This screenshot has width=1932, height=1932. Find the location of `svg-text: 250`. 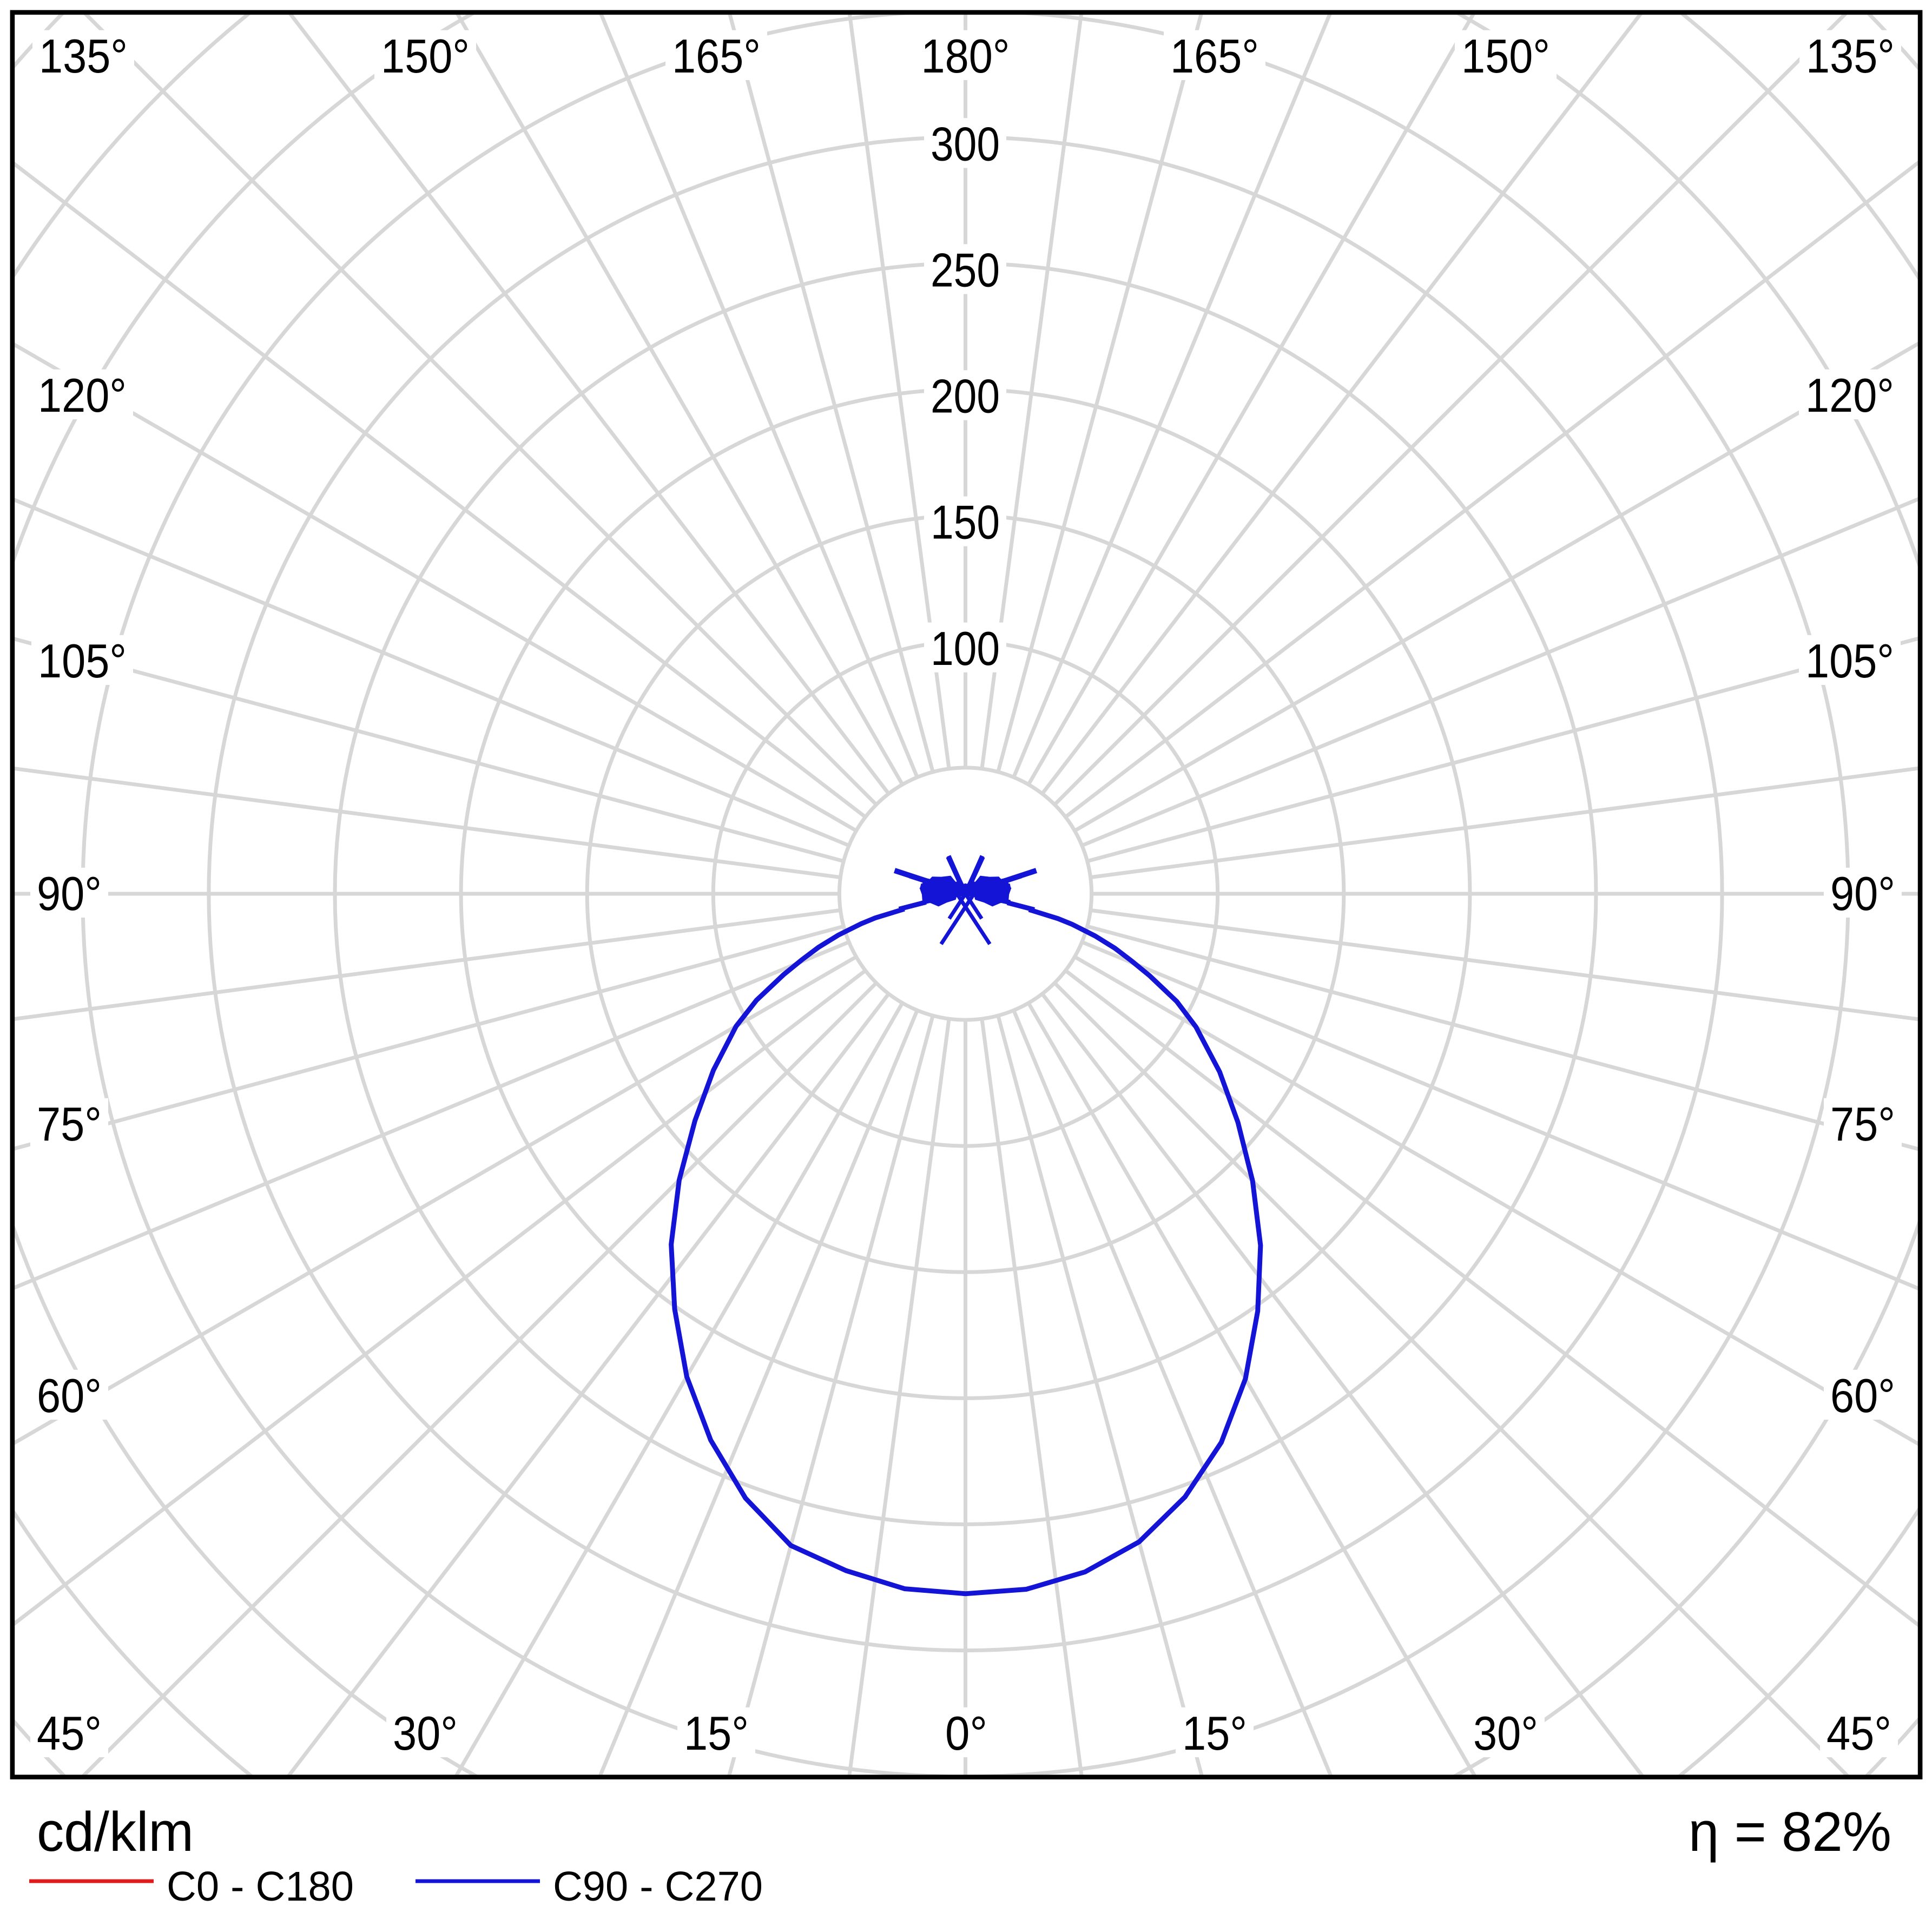

svg-text: 250 is located at coordinates (965, 270).